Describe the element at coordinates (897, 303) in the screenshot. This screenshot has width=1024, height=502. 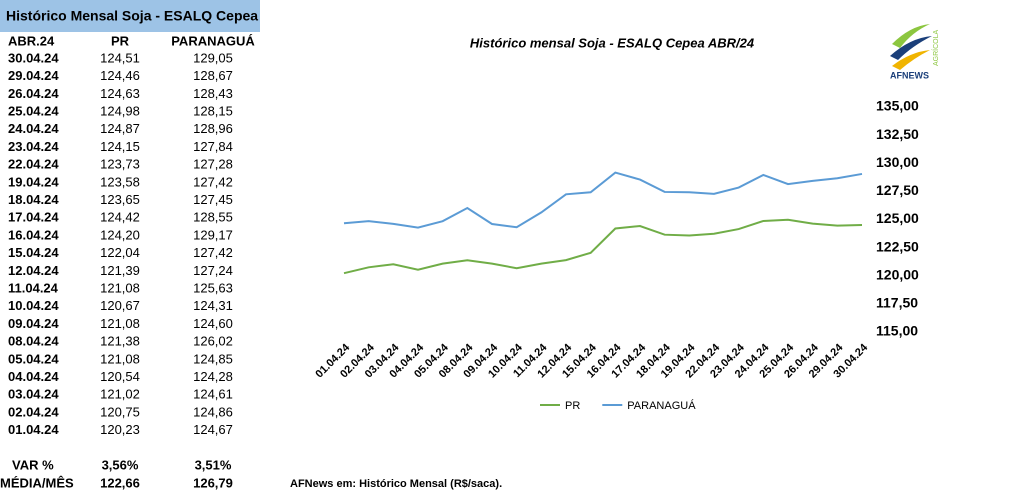
I see `y-tick-label: 117,50` at that location.